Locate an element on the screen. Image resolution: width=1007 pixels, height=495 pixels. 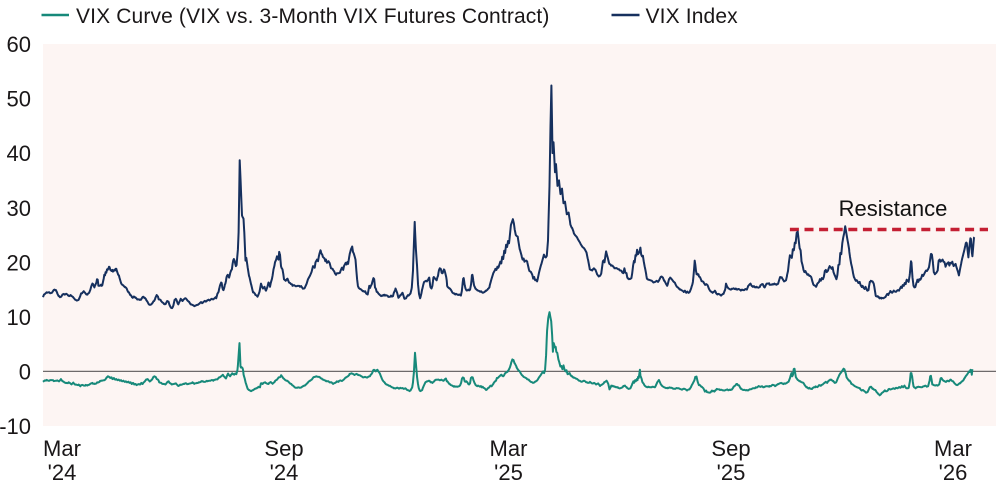
svg-text: 30 is located at coordinates (19, 208).